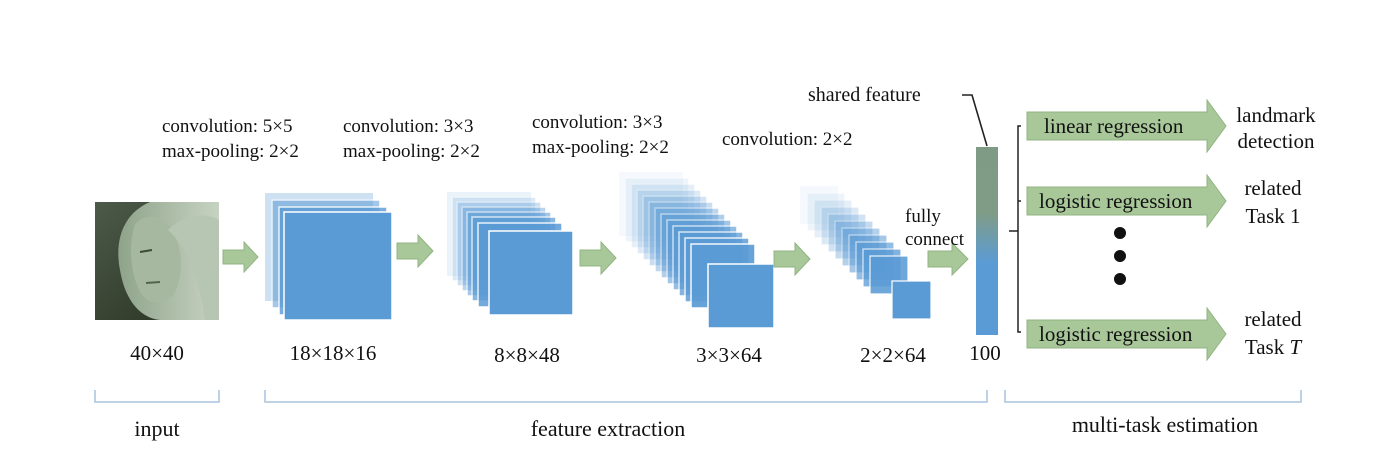 This screenshot has height=459, width=1400. What do you see at coordinates (1276, 141) in the screenshot?
I see `task1-output-line2: detection` at bounding box center [1276, 141].